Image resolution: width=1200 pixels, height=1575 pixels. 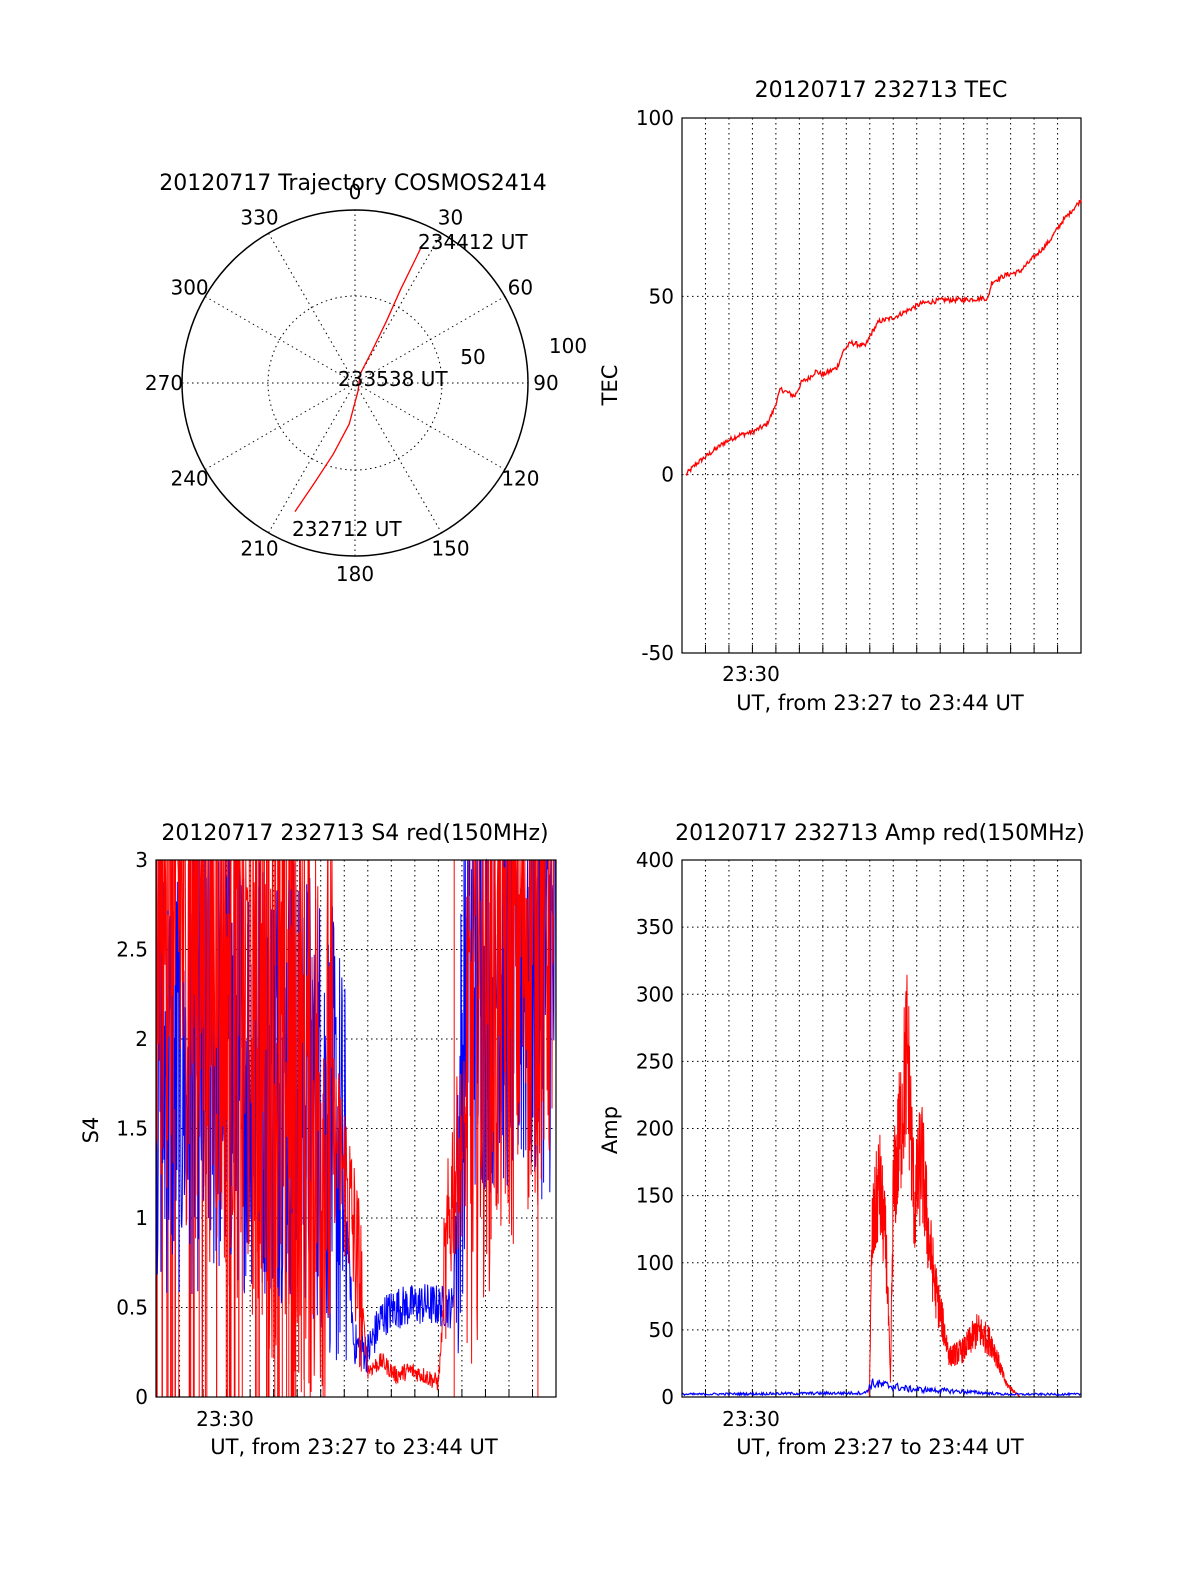 I want to click on polar-radial-tick-50: 50, so click(x=472, y=357).